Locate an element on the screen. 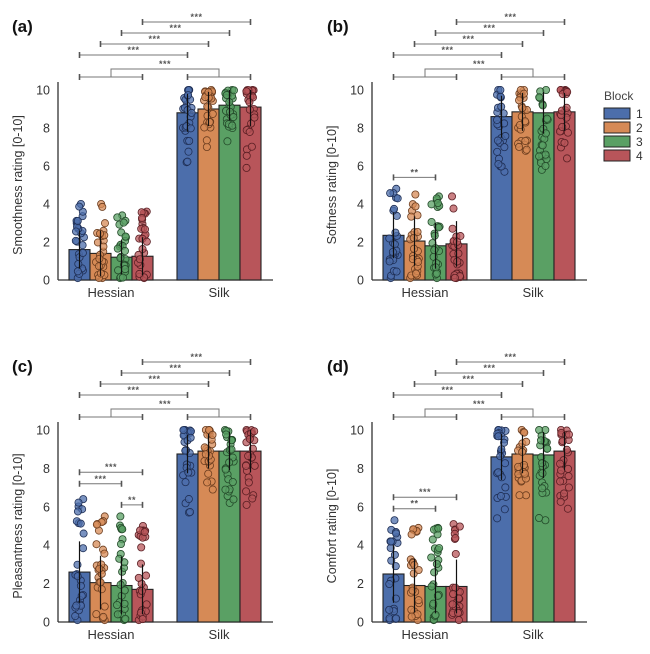  group-comparison-bracket is located at coordinates (479, 412).